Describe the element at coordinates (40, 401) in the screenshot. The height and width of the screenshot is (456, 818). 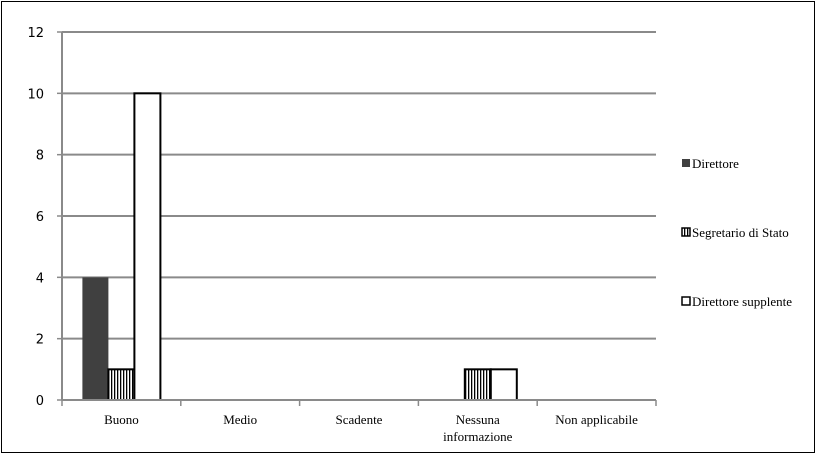
I see `y-tick-label: 0` at that location.